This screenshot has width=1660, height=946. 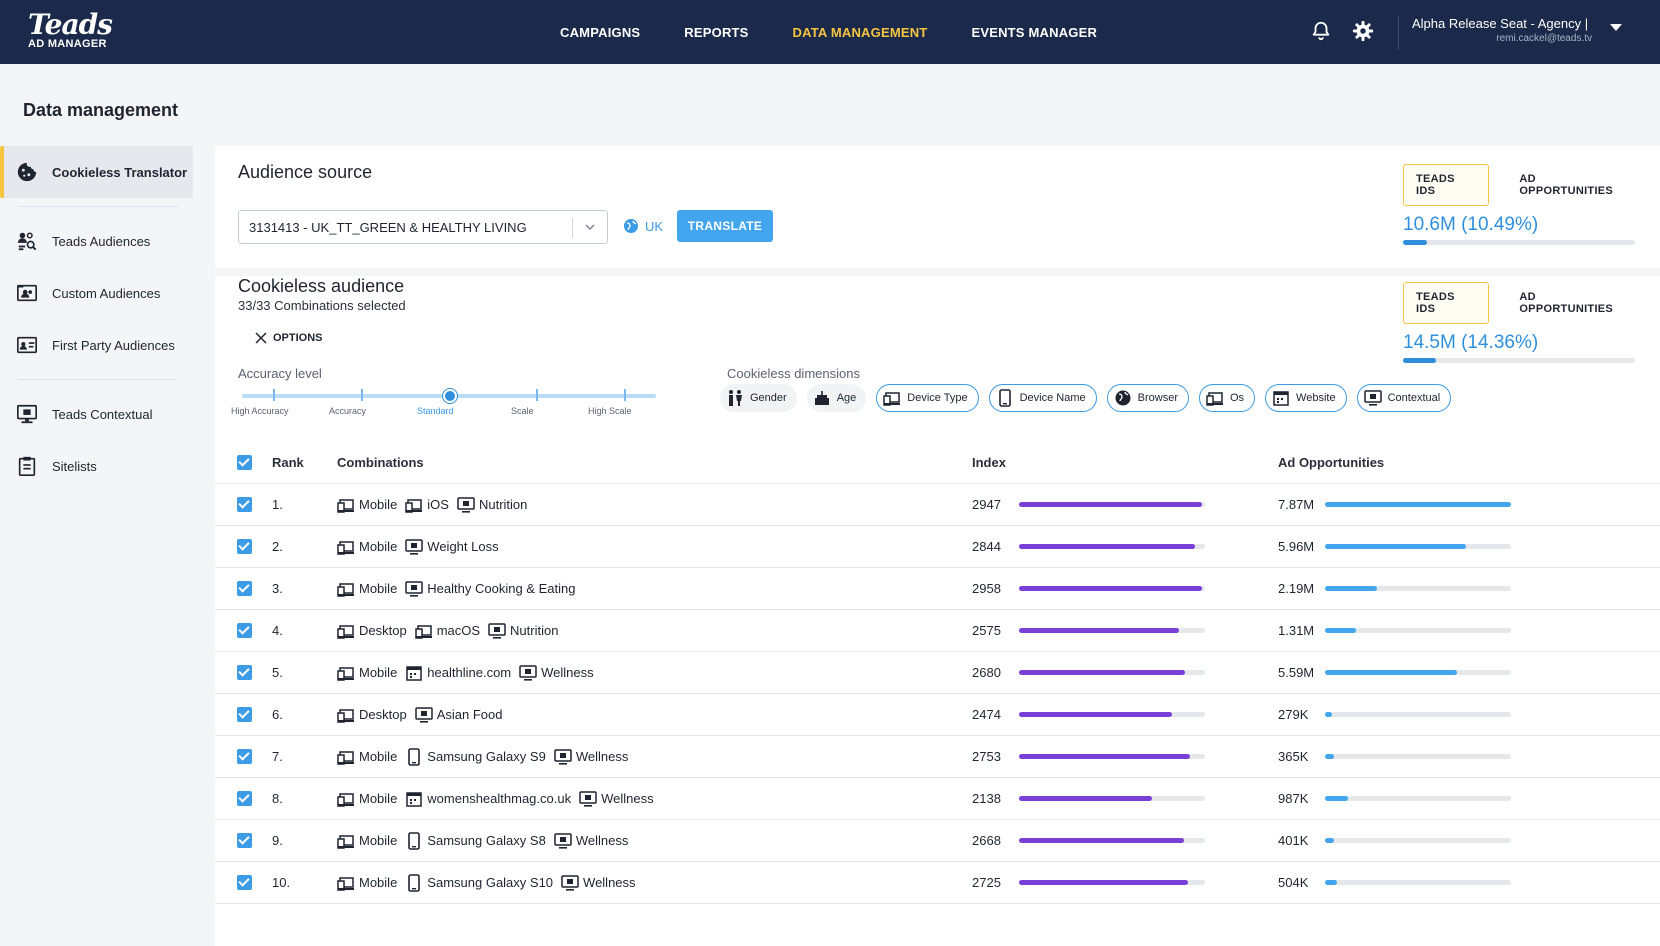 What do you see at coordinates (1034, 32) in the screenshot?
I see `nav-events-manager: EVENTS MANAGER` at bounding box center [1034, 32].